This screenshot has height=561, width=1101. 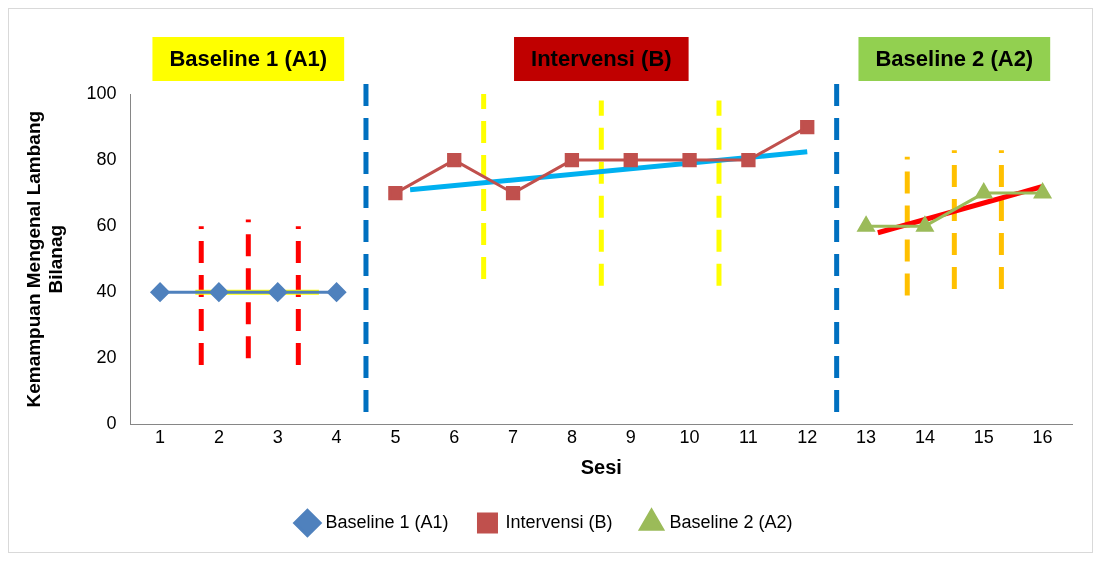 I want to click on text: Baseline 2 (A2), so click(x=954, y=59).